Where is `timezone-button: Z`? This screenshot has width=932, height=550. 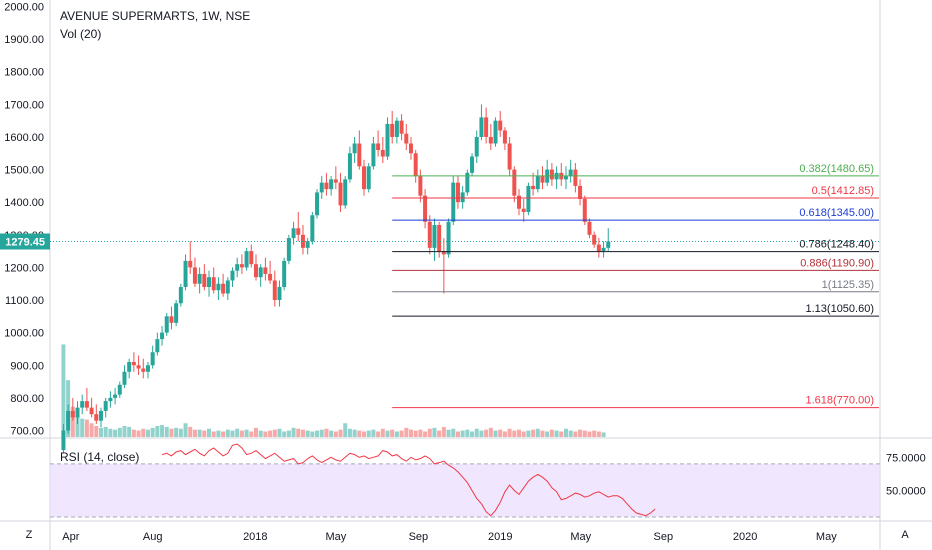
timezone-button: Z is located at coordinates (29, 535).